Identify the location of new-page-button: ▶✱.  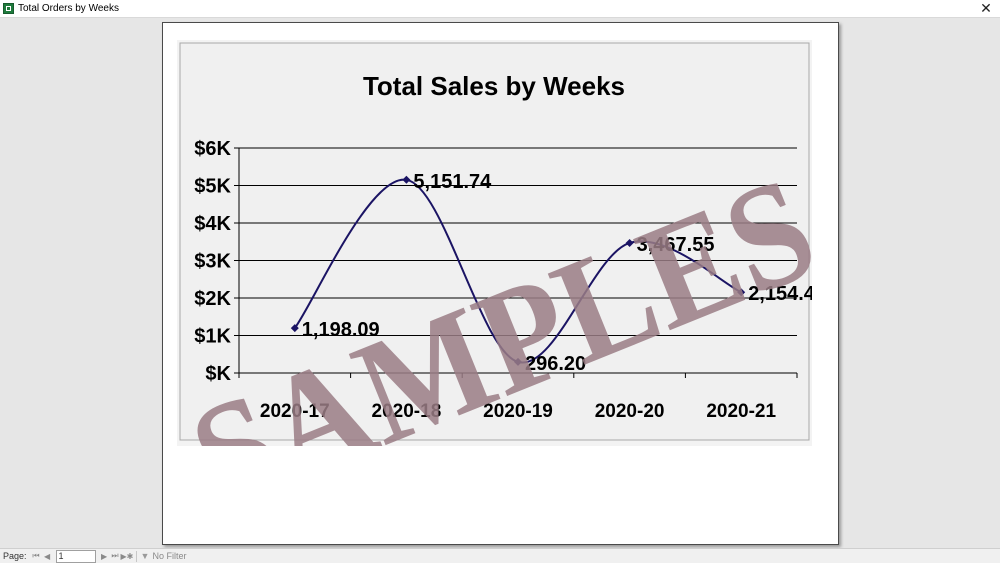
(127, 556).